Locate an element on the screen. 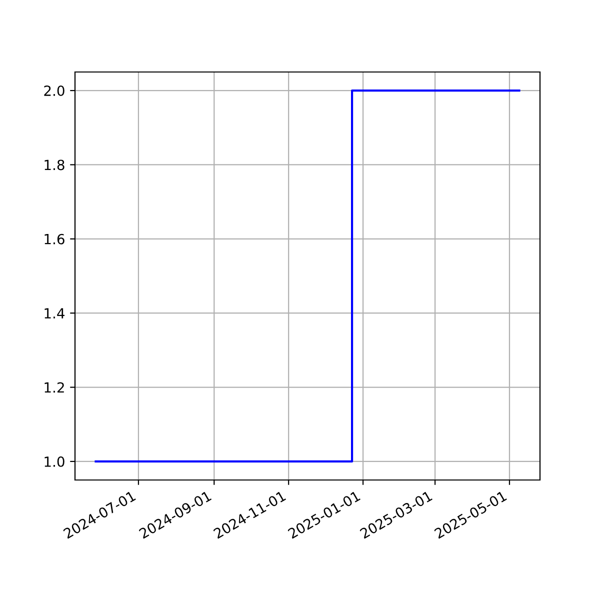  y-tick-label: 2.0 is located at coordinates (54, 91).